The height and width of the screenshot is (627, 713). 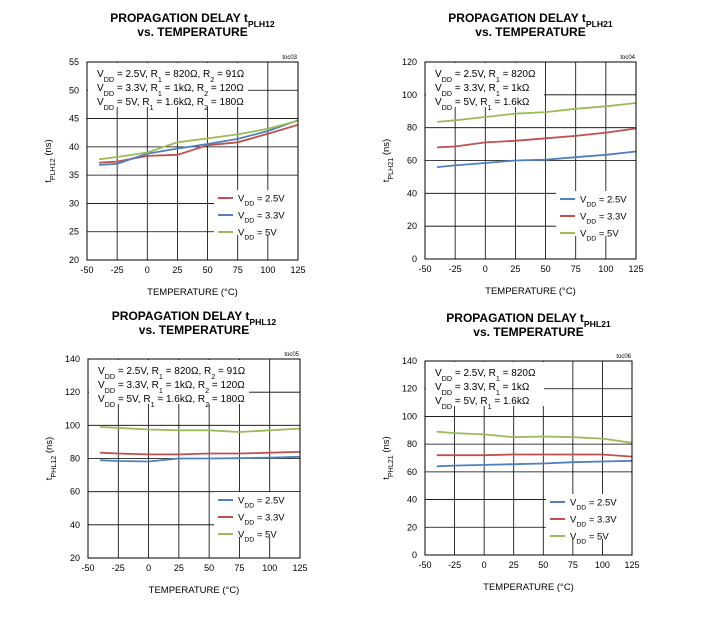 I want to click on y-tick-label: 25, so click(x=74, y=232).